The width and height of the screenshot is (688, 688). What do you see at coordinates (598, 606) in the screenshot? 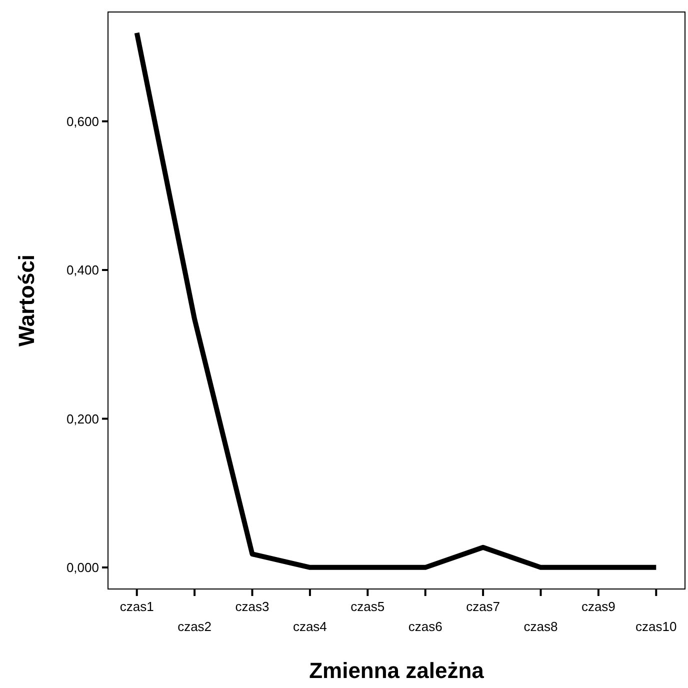
I see `x-tick-label: czas9` at bounding box center [598, 606].